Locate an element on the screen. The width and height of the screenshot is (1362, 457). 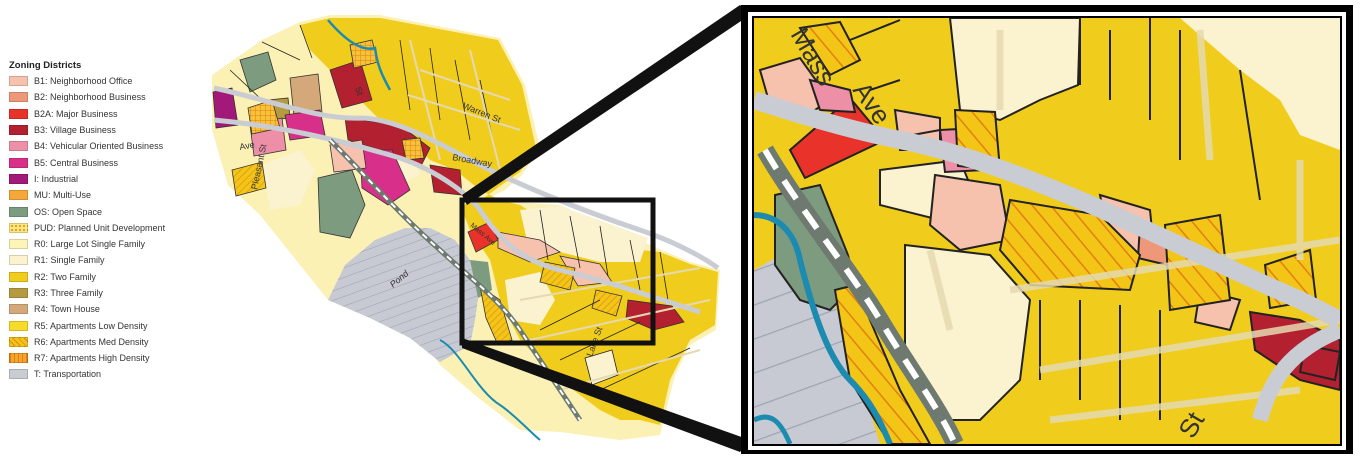
zoom-side-street is located at coordinates (1296, 372).